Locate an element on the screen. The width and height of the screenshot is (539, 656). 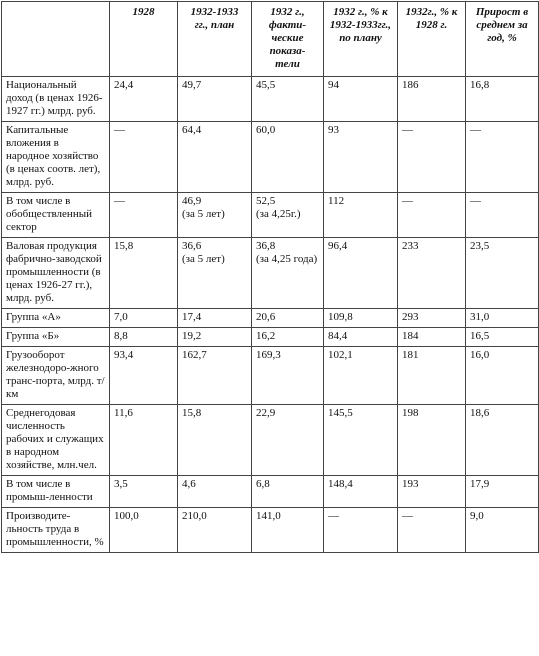
cell-value: 22,9 is located at coordinates (266, 413).